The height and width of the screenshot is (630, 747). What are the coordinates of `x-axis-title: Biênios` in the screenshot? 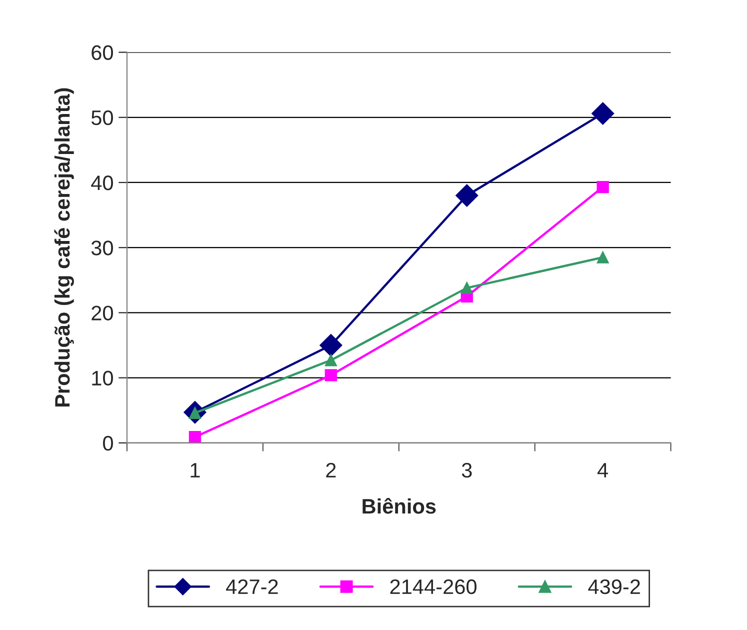 It's located at (399, 506).